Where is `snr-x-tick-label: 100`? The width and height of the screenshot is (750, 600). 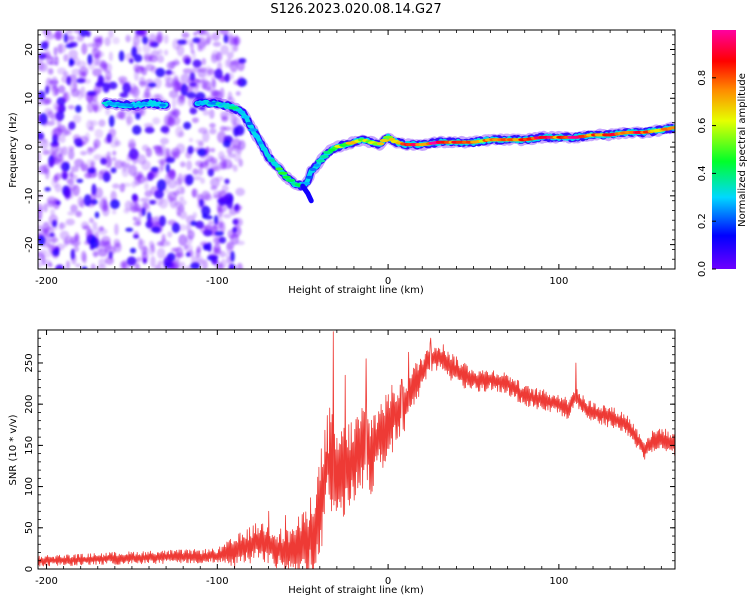
snr-x-tick-label: 100 is located at coordinates (558, 581).